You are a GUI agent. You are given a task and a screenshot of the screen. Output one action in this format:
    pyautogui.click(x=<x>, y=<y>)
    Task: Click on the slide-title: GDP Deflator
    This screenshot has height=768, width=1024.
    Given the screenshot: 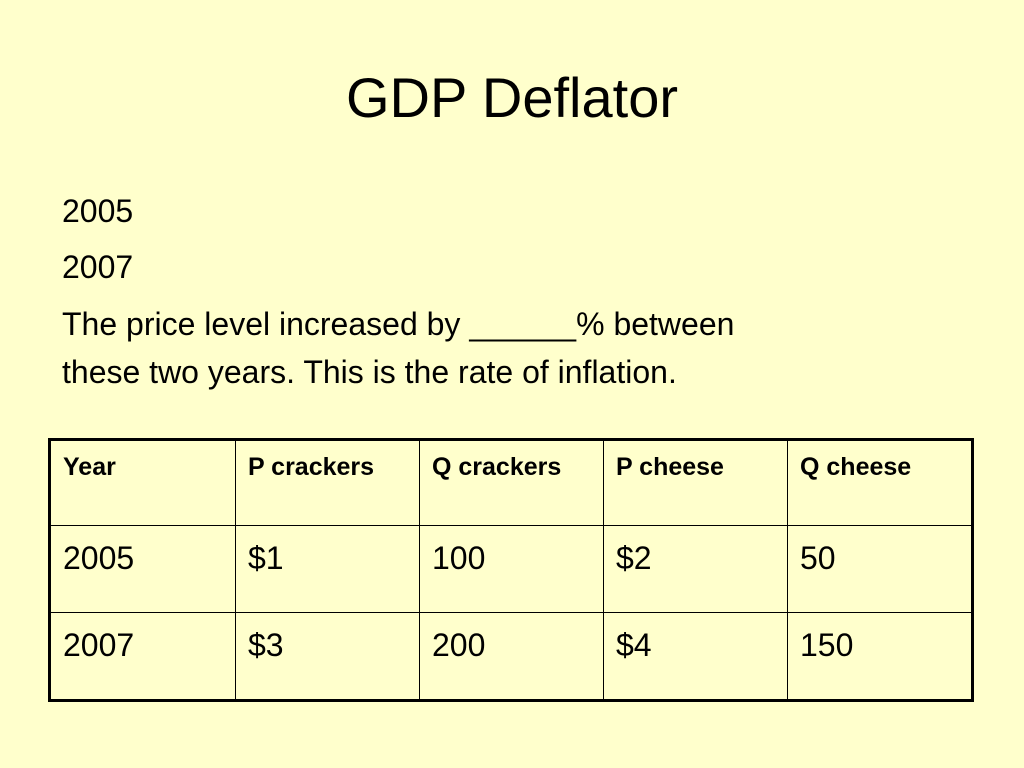 What is the action you would take?
    pyautogui.click(x=512, y=97)
    